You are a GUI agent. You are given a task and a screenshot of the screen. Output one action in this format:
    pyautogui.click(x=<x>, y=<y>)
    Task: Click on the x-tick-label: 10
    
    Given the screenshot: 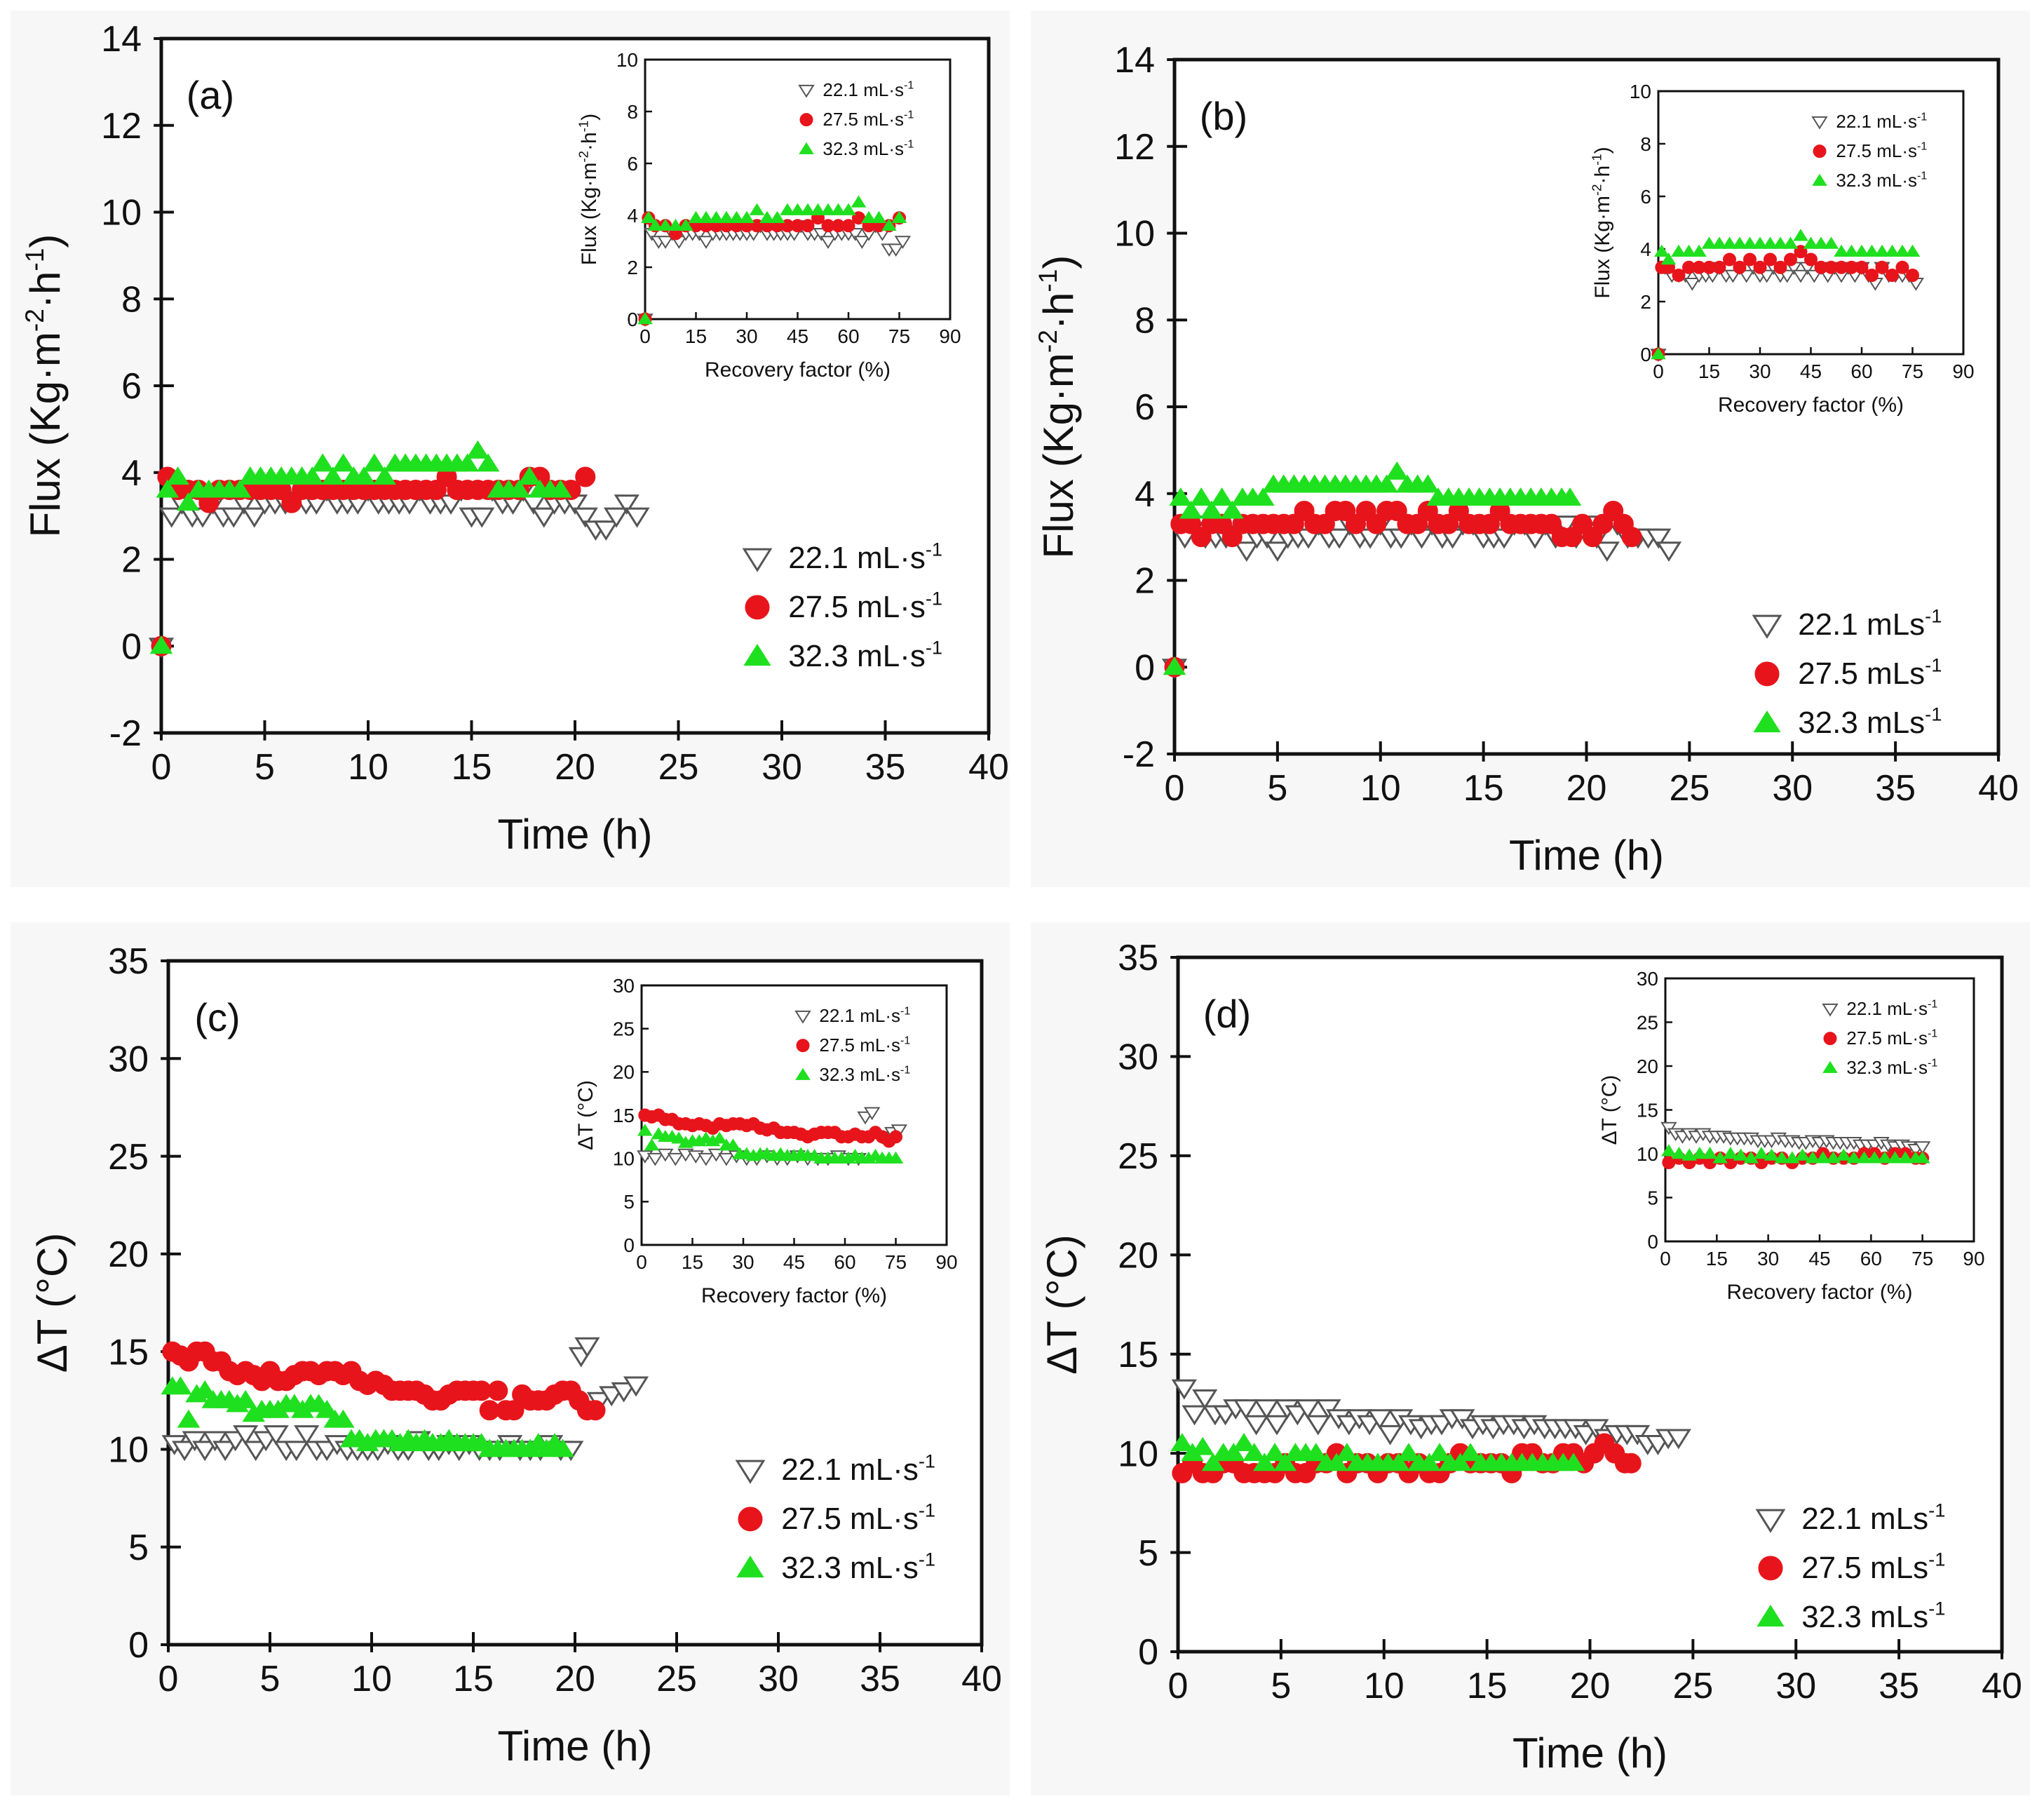 What is the action you would take?
    pyautogui.click(x=368, y=768)
    